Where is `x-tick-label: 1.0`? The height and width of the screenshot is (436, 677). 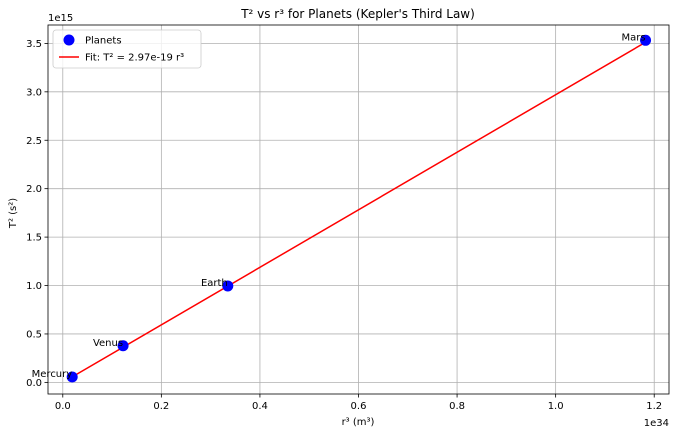 x-tick-label: 1.0 is located at coordinates (556, 406).